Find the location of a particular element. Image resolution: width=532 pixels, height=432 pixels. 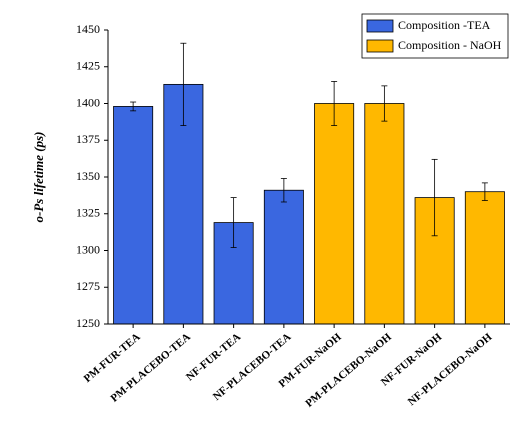

x-tick-label: NF-PLACEBO-NaOH is located at coordinates (450, 369).